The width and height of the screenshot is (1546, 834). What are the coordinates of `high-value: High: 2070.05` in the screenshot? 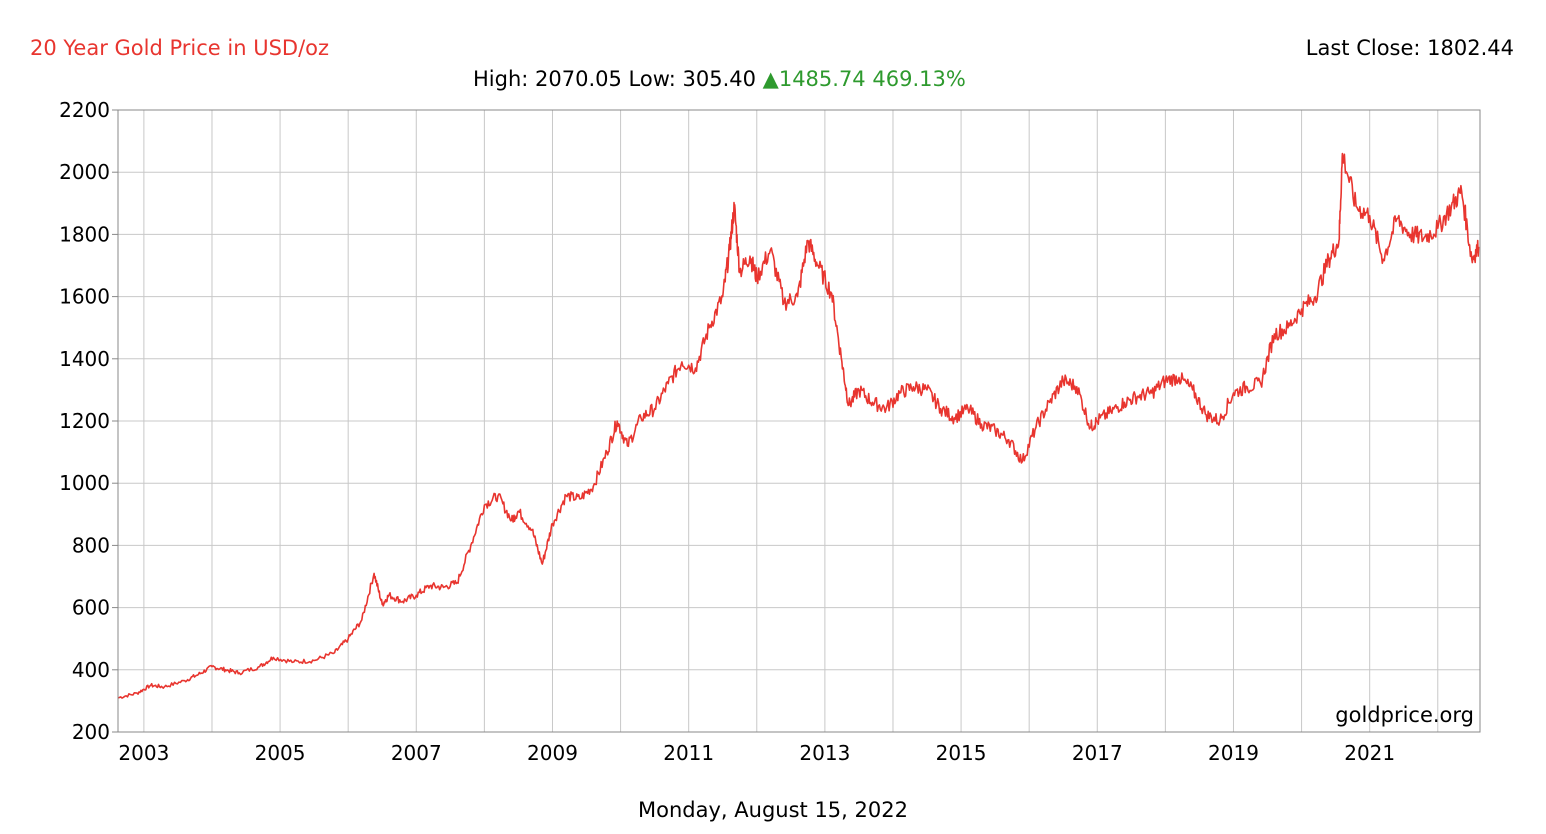 It's located at (547, 79).